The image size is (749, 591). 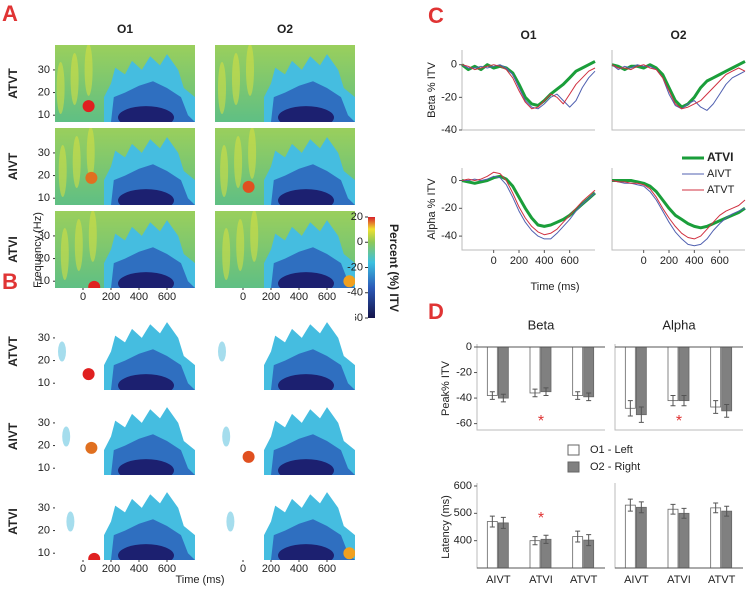 What do you see at coordinates (721, 190) in the screenshot?
I see `legend-label: ATVT` at bounding box center [721, 190].